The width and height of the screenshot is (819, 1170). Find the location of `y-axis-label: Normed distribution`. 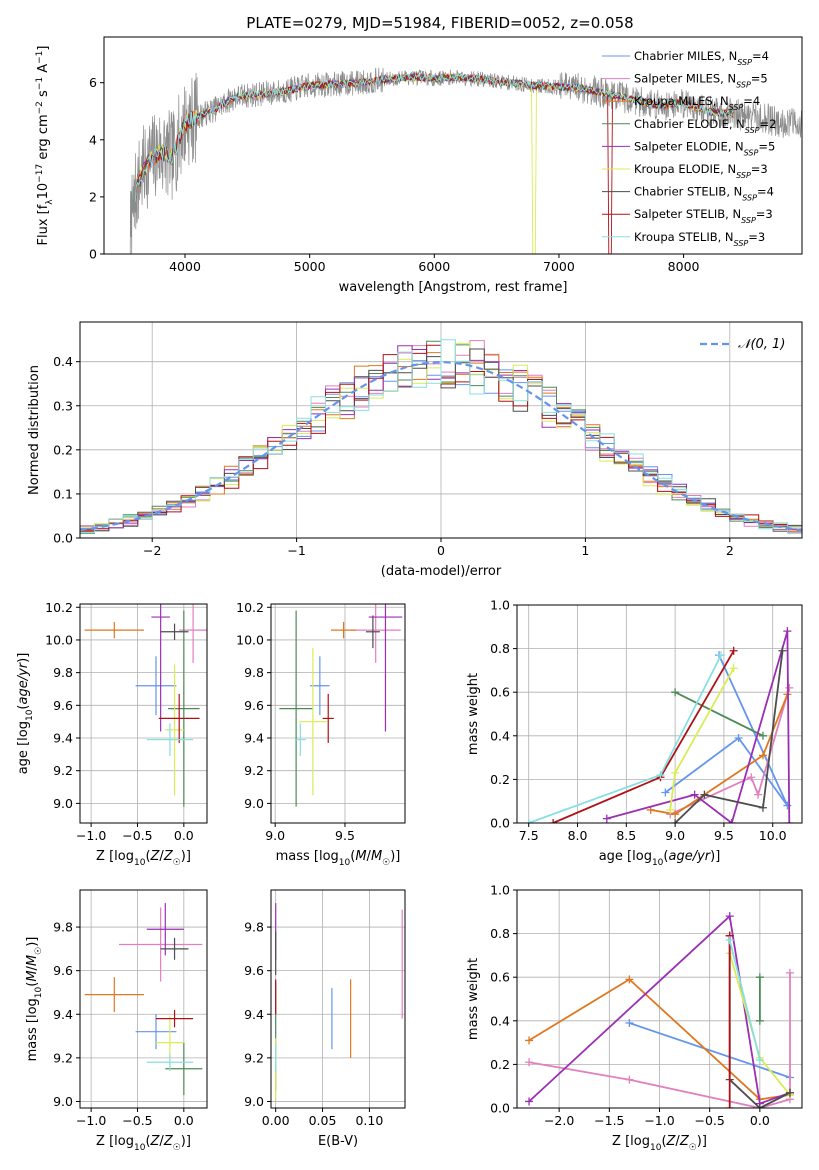

y-axis-label: Normed distribution is located at coordinates (34, 430).